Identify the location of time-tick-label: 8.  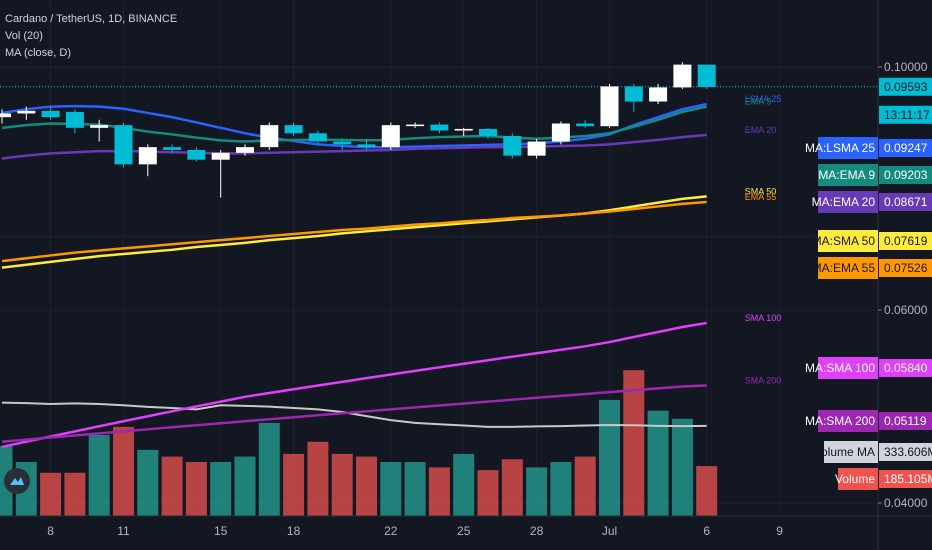
(50, 531).